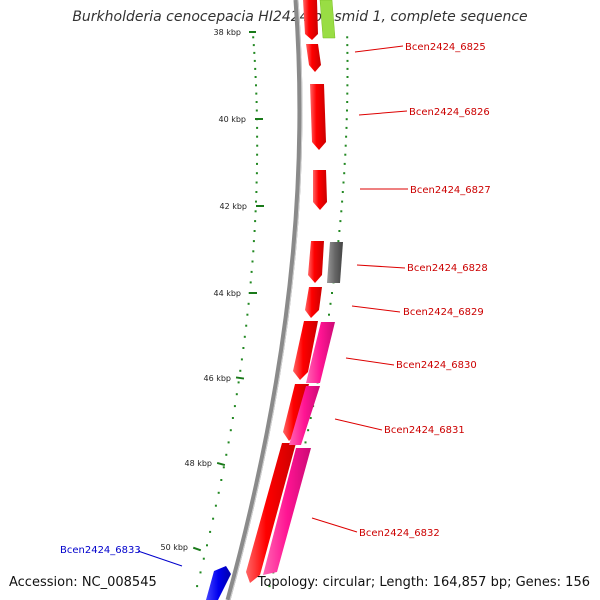 The width and height of the screenshot is (600, 600). What do you see at coordinates (443, 312) in the screenshot?
I see `gene-label-6829: Bcen2424_6829` at bounding box center [443, 312].